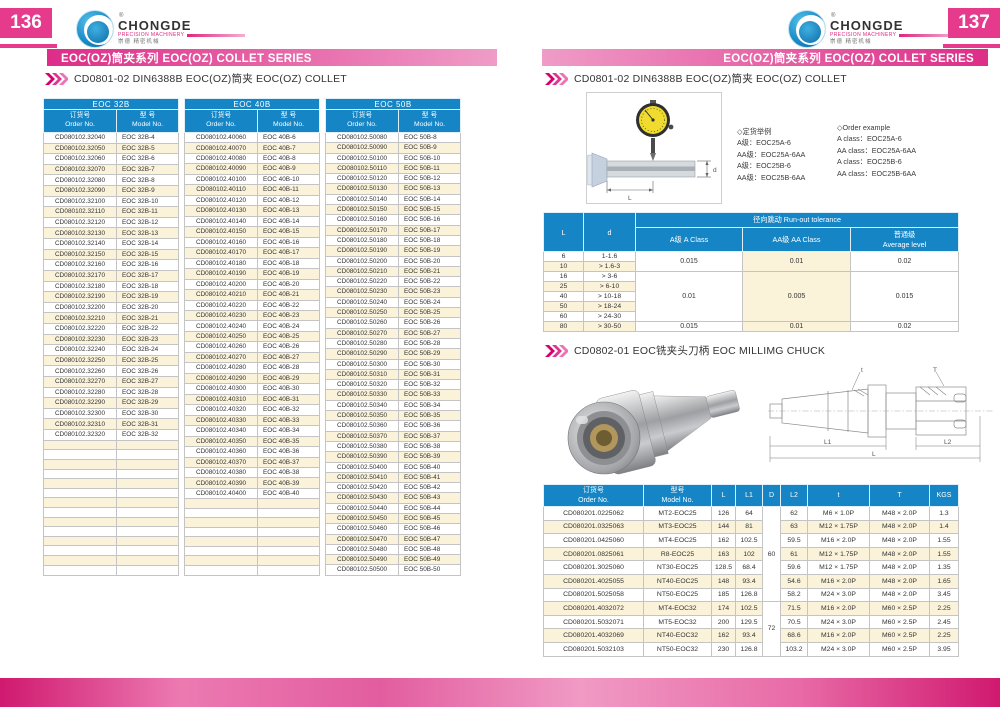 This screenshot has width=1000, height=707. I want to click on table-cell: EOC 50B-36, so click(430, 426).